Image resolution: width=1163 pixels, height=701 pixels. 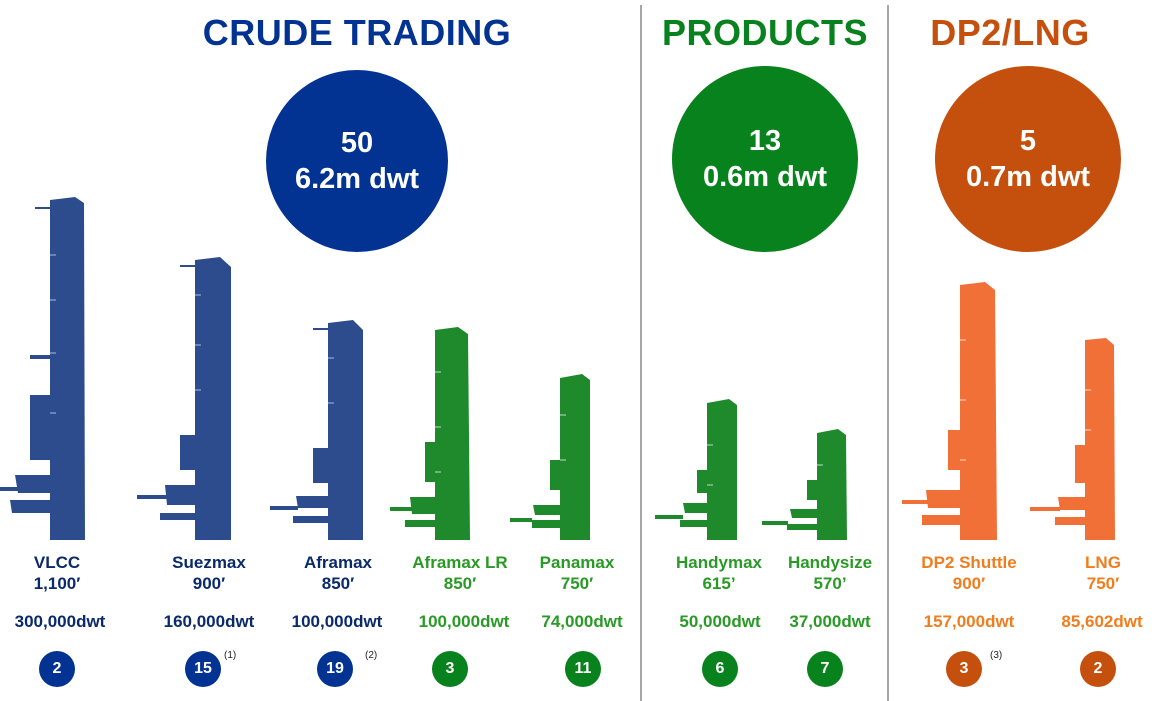 I want to click on vessel-name: Handysize, so click(x=830, y=562).